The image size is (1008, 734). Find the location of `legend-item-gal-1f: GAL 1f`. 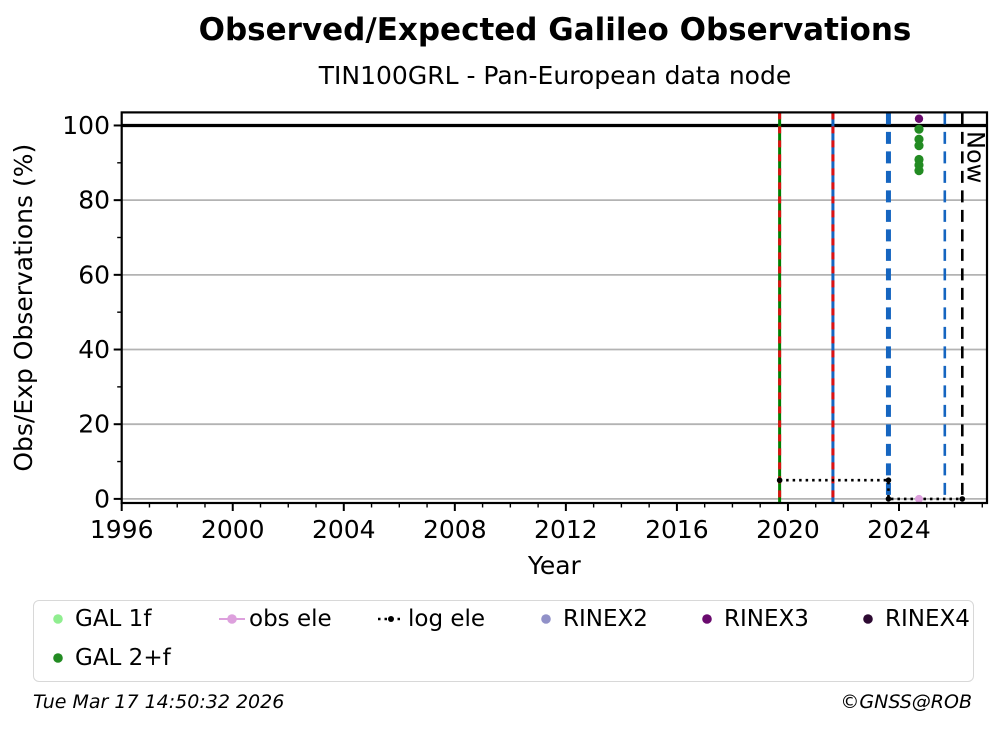

legend-item-gal-1f: GAL 1f is located at coordinates (96, 619).